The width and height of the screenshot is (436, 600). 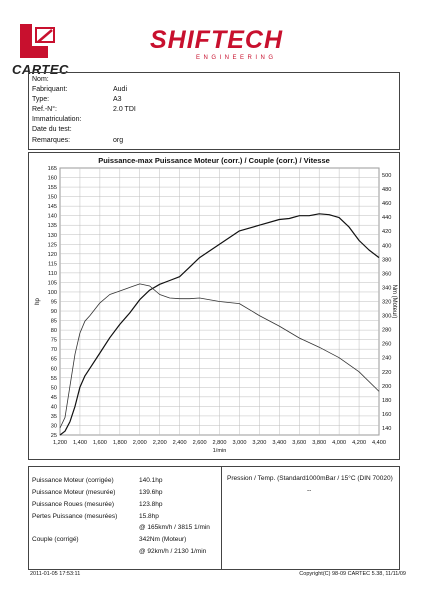 I want to click on pressure-temp-value: --, so click(x=309, y=490).